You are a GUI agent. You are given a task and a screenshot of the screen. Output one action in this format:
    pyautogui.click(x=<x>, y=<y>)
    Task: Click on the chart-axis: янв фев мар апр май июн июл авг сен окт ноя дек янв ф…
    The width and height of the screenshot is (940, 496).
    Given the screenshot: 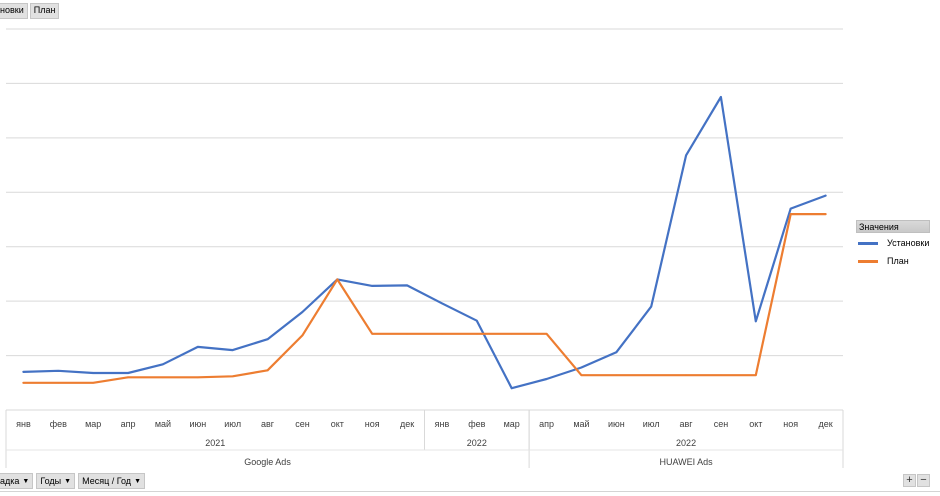 What is the action you would take?
    pyautogui.click(x=424, y=438)
    